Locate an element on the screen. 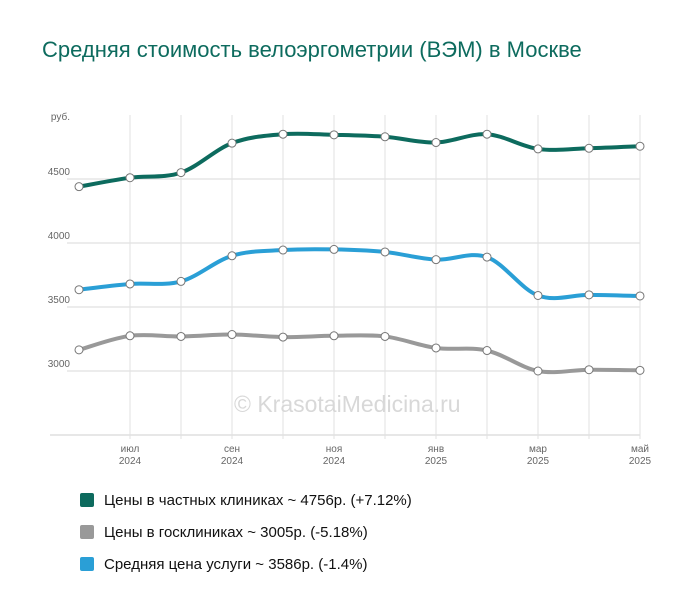 The height and width of the screenshot is (612, 700). legend-item-average: Средняя цена услуги ~ 3586р. (-1.4%) is located at coordinates (246, 564).